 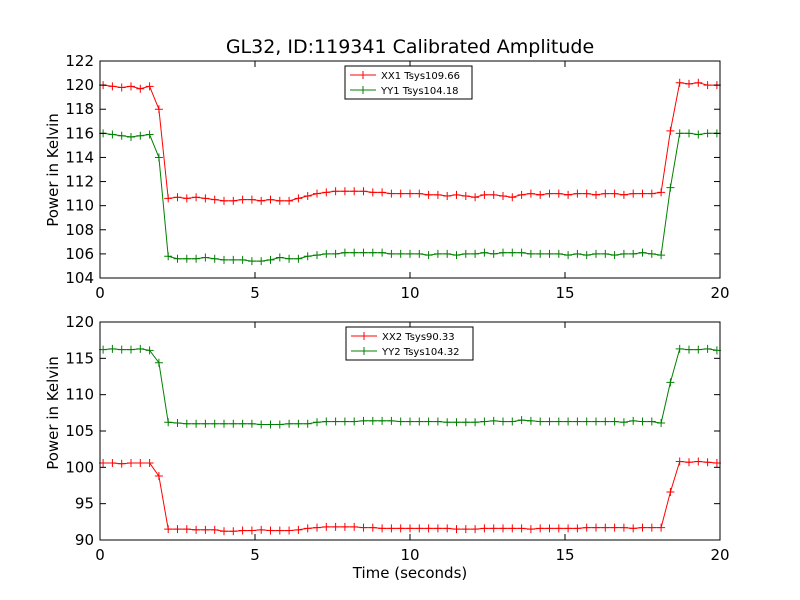 I want to click on y-tick-label: 118, so click(x=79, y=109).